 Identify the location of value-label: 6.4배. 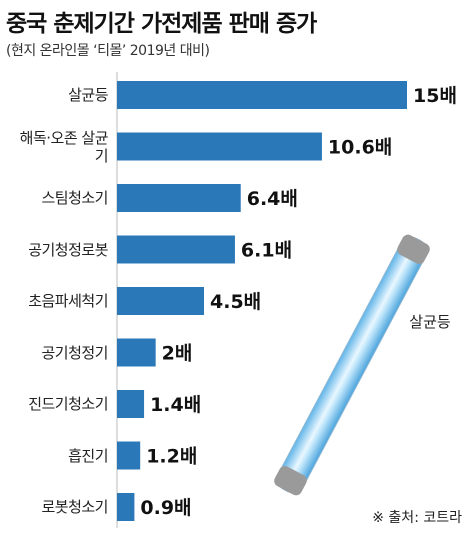
(272, 199).